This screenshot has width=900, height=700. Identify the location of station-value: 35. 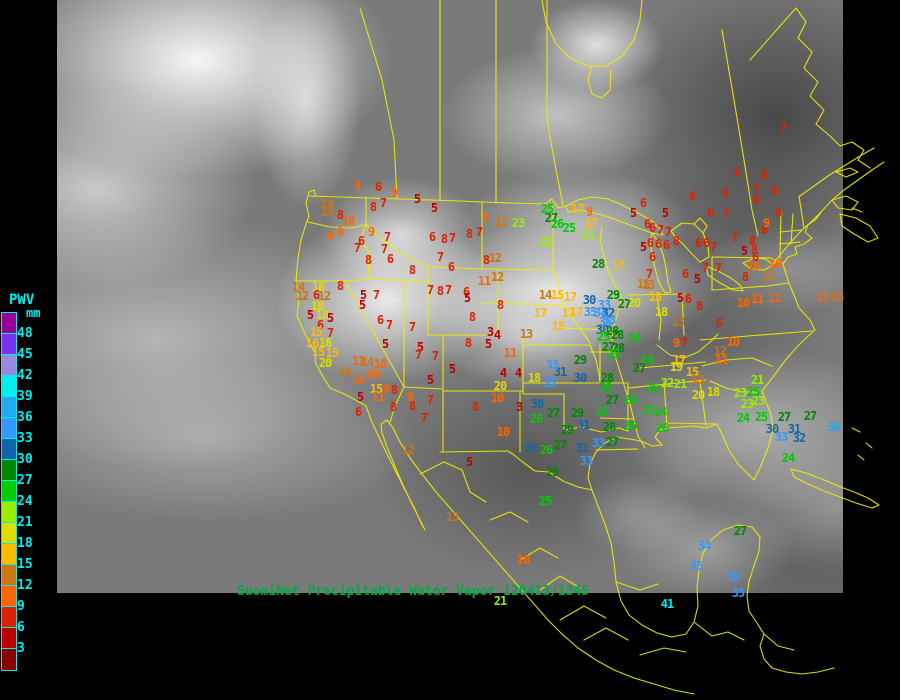
(696, 566).